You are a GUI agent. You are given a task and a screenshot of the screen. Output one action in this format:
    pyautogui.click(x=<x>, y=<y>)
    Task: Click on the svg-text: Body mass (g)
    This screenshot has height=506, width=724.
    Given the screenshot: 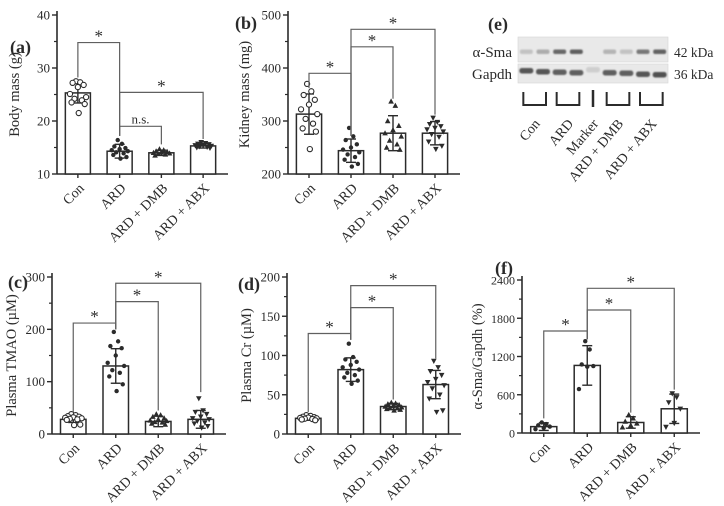 What is the action you would take?
    pyautogui.click(x=15, y=94)
    